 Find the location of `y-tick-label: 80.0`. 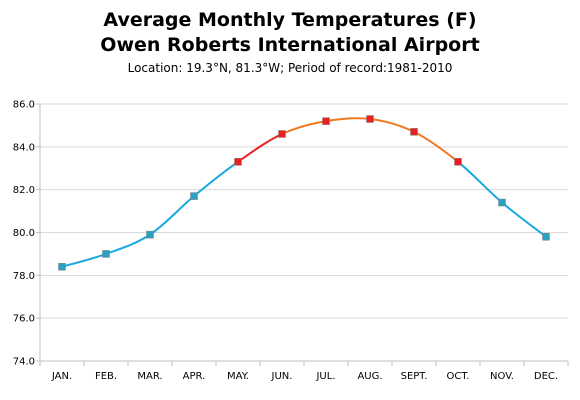

y-tick-label: 80.0 is located at coordinates (24, 233).